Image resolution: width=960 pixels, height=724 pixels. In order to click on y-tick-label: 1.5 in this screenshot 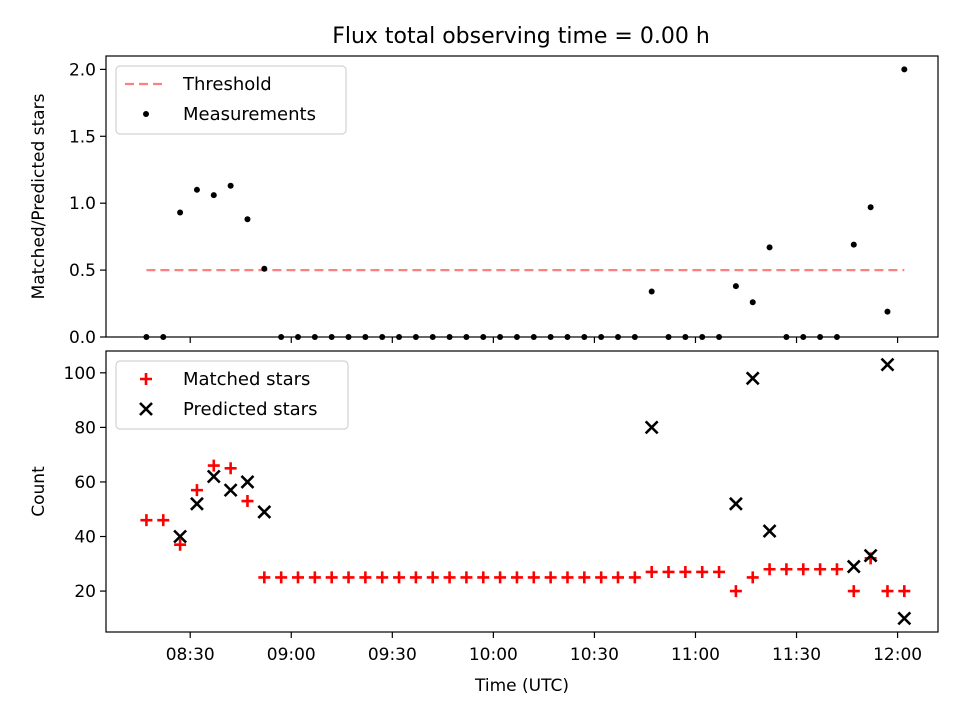, I will do `click(82, 137)`.